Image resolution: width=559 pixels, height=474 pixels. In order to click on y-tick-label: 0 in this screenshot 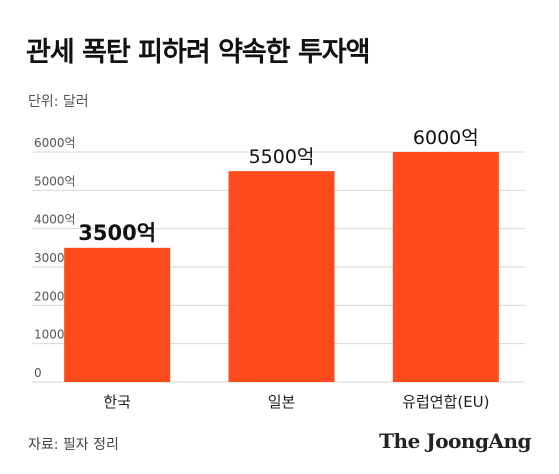, I will do `click(38, 373)`.